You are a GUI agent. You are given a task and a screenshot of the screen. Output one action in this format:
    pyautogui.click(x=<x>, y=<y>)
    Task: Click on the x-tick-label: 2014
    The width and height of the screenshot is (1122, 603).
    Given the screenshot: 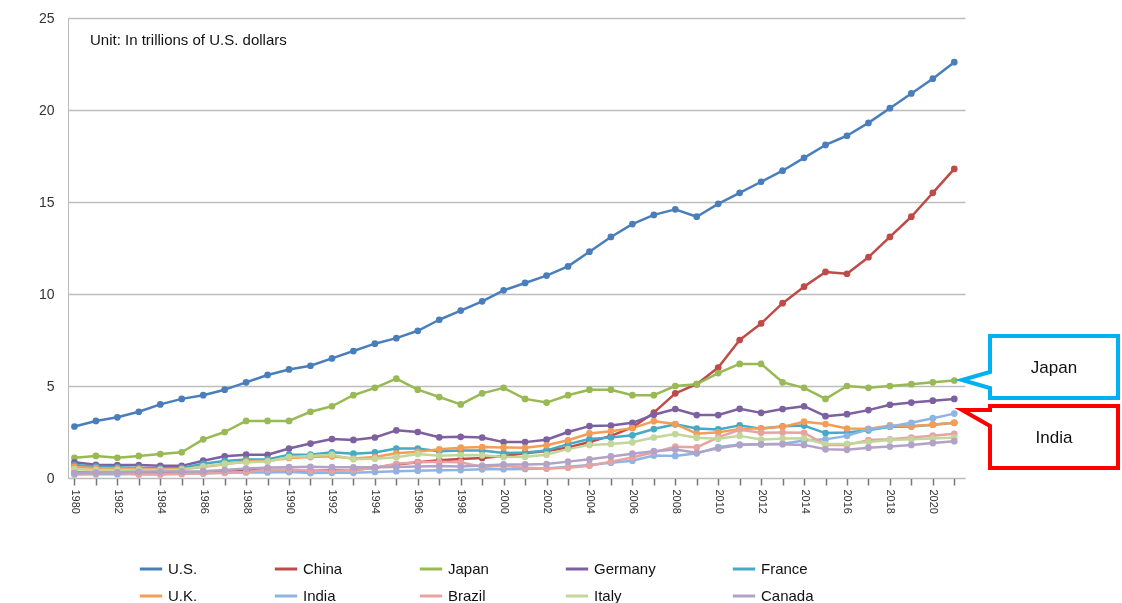 What is the action you would take?
    pyautogui.click(x=805, y=501)
    